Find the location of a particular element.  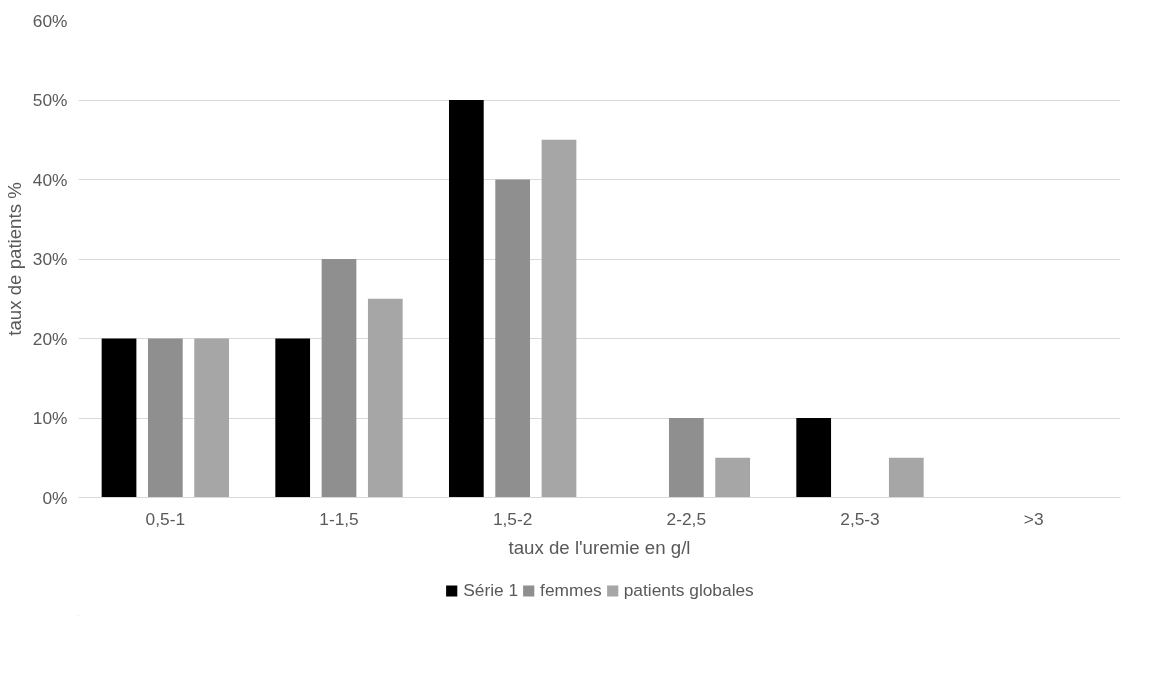

x-tick-label: 1,5-2 is located at coordinates (512, 518).